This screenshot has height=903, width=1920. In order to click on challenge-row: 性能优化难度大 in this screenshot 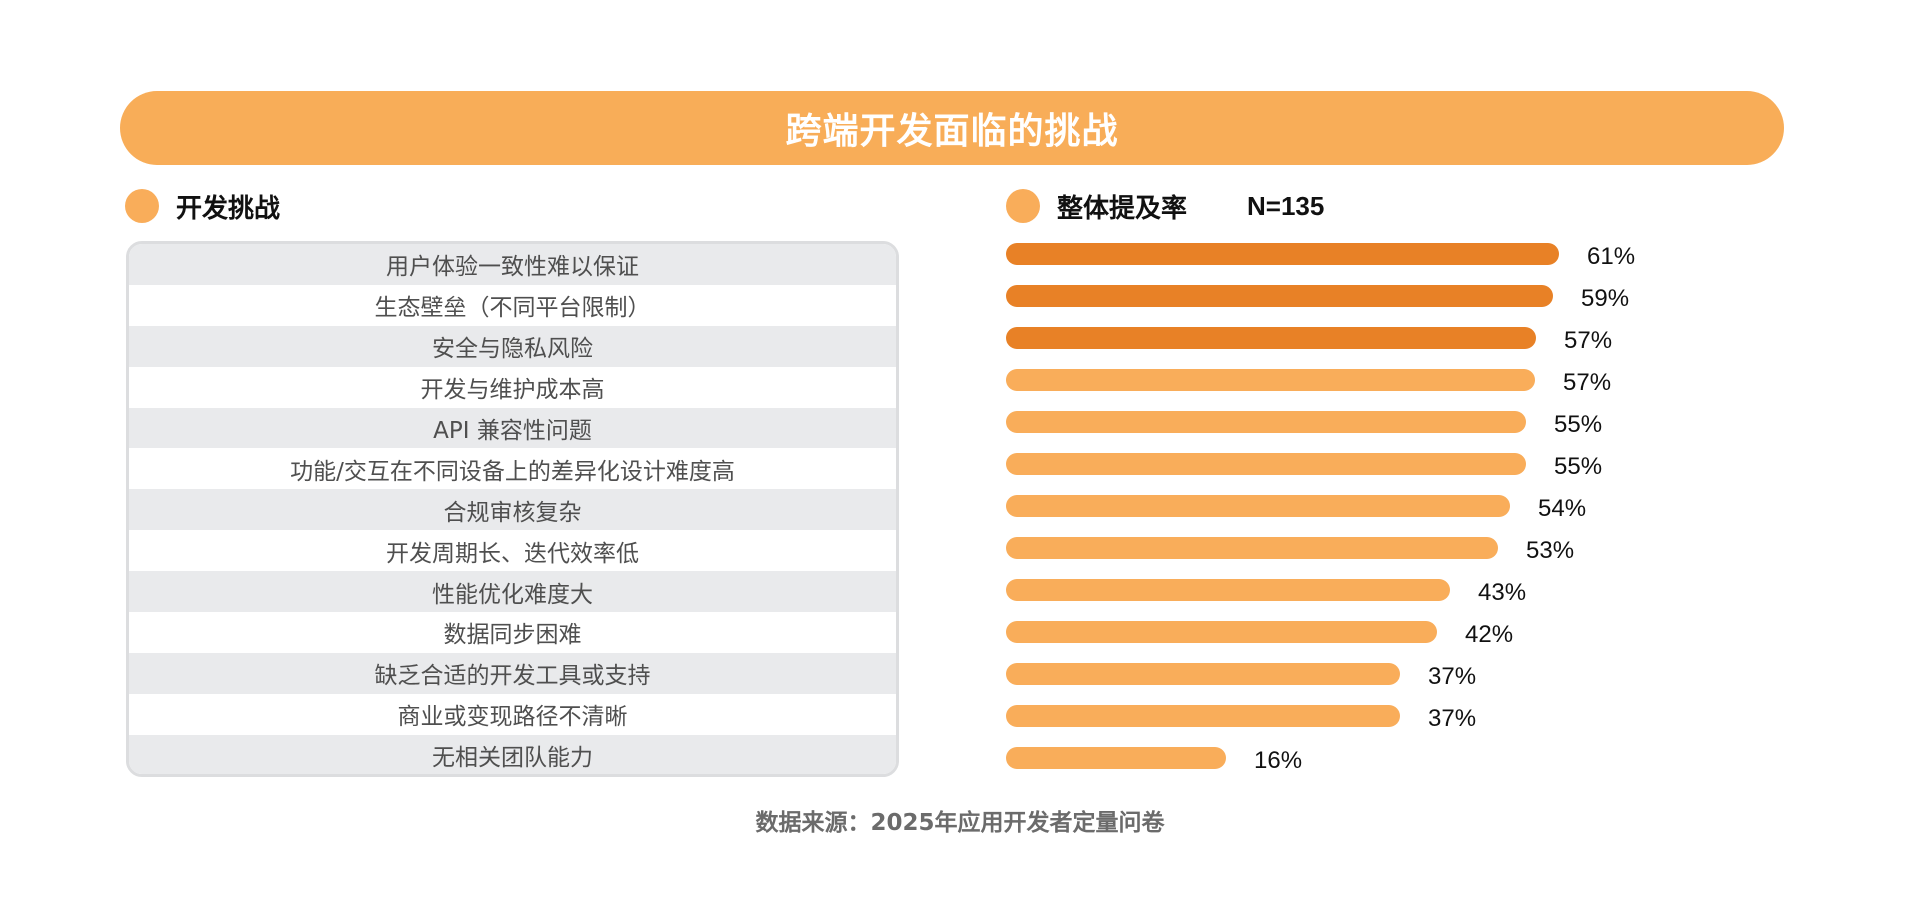, I will do `click(512, 592)`.